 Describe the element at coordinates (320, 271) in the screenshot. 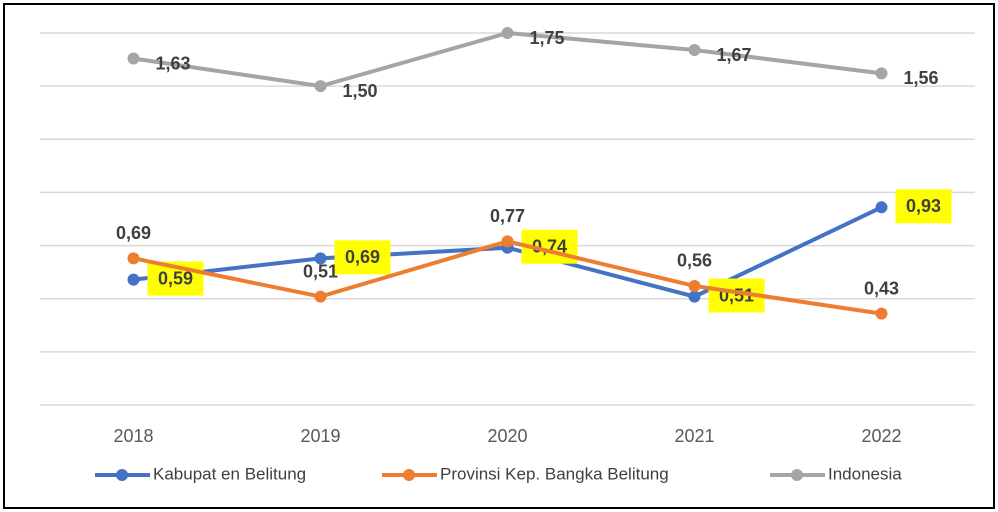

I see `data-label: 0,51` at that location.